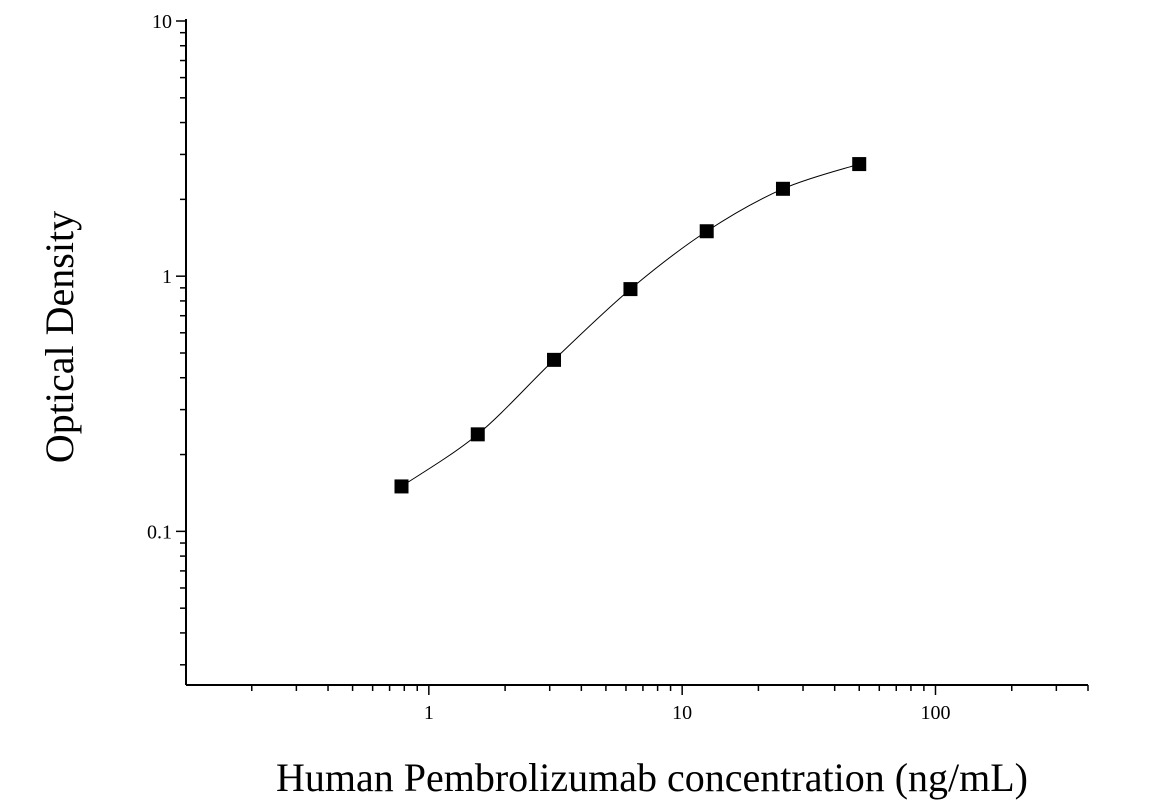 The height and width of the screenshot is (812, 1159). Describe the element at coordinates (935, 713) in the screenshot. I see `x-tick-label: 100` at that location.